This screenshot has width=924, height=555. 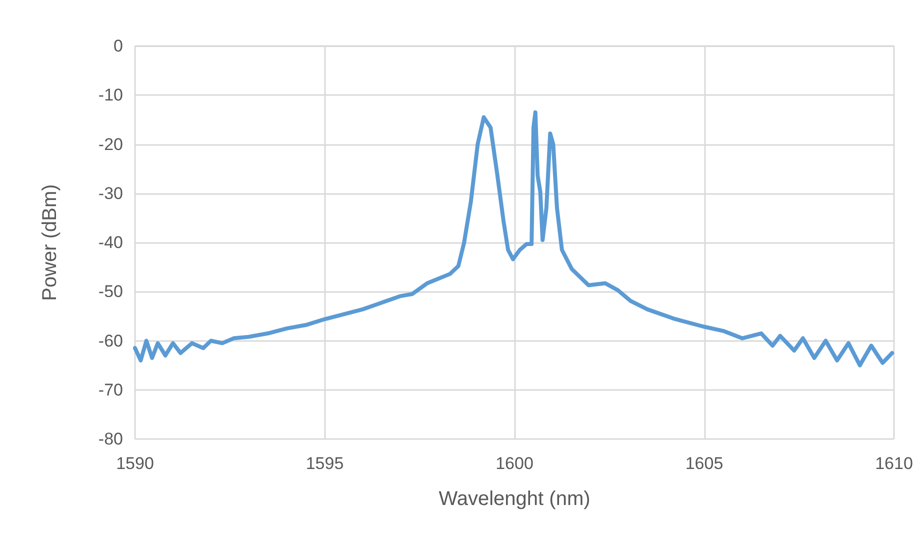 What do you see at coordinates (110, 242) in the screenshot?
I see `y-tick-label: -40` at bounding box center [110, 242].